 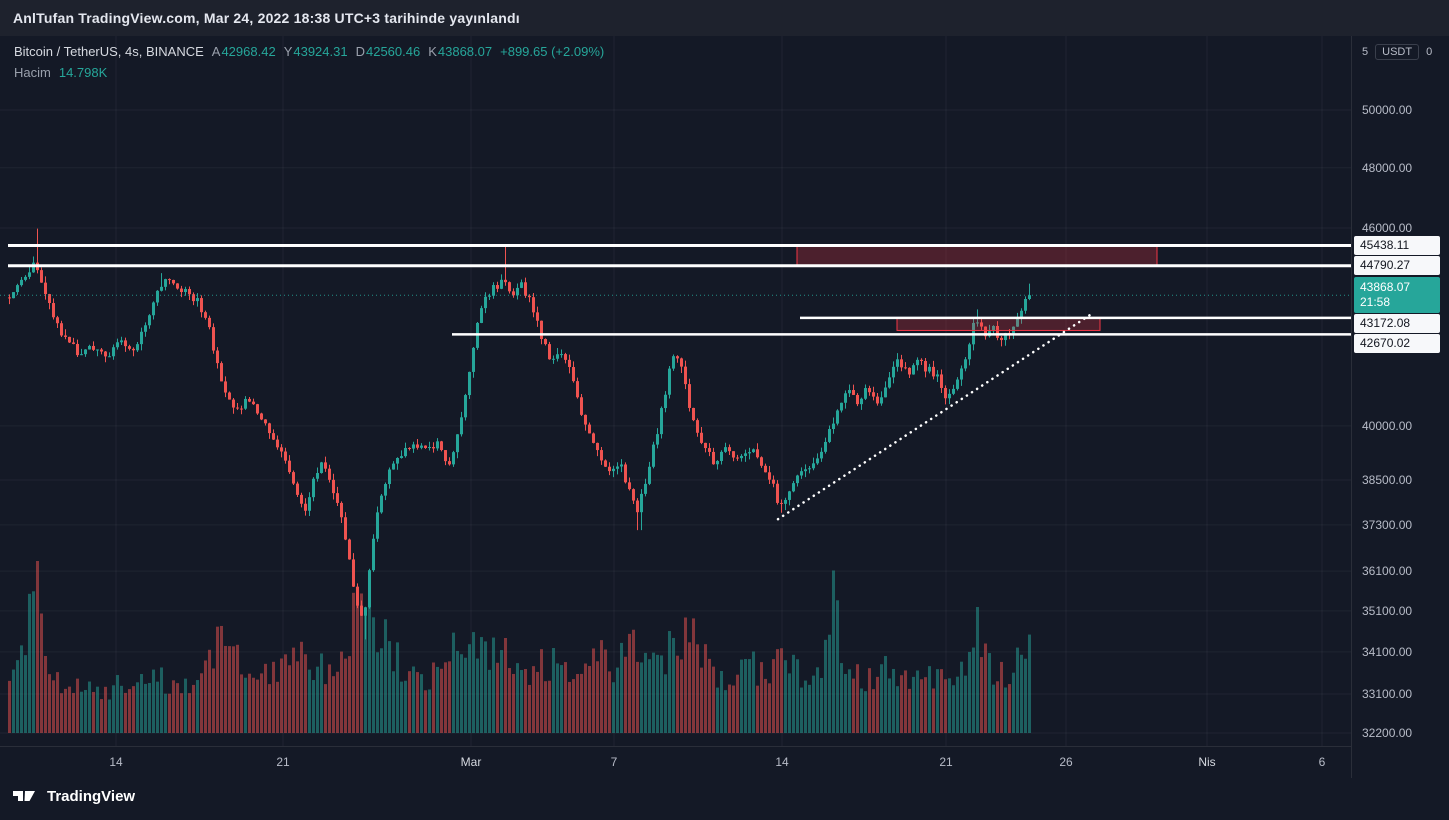 What do you see at coordinates (1397, 324) in the screenshot?
I see `price-level-label: 43172.08` at bounding box center [1397, 324].